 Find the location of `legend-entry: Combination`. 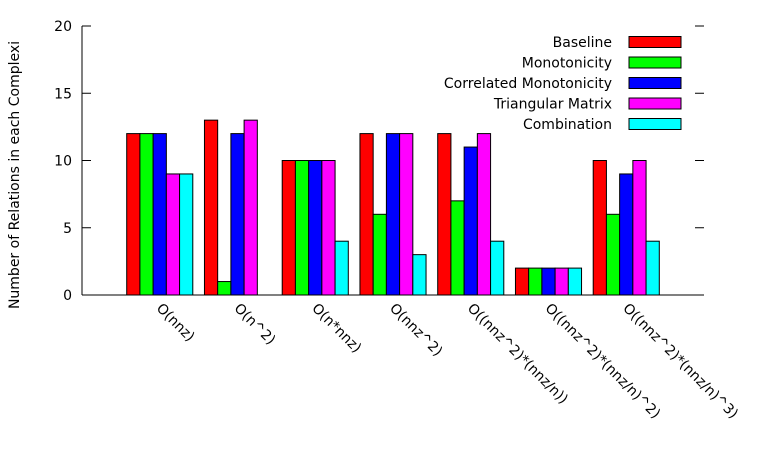

legend-entry: Combination is located at coordinates (602, 125).